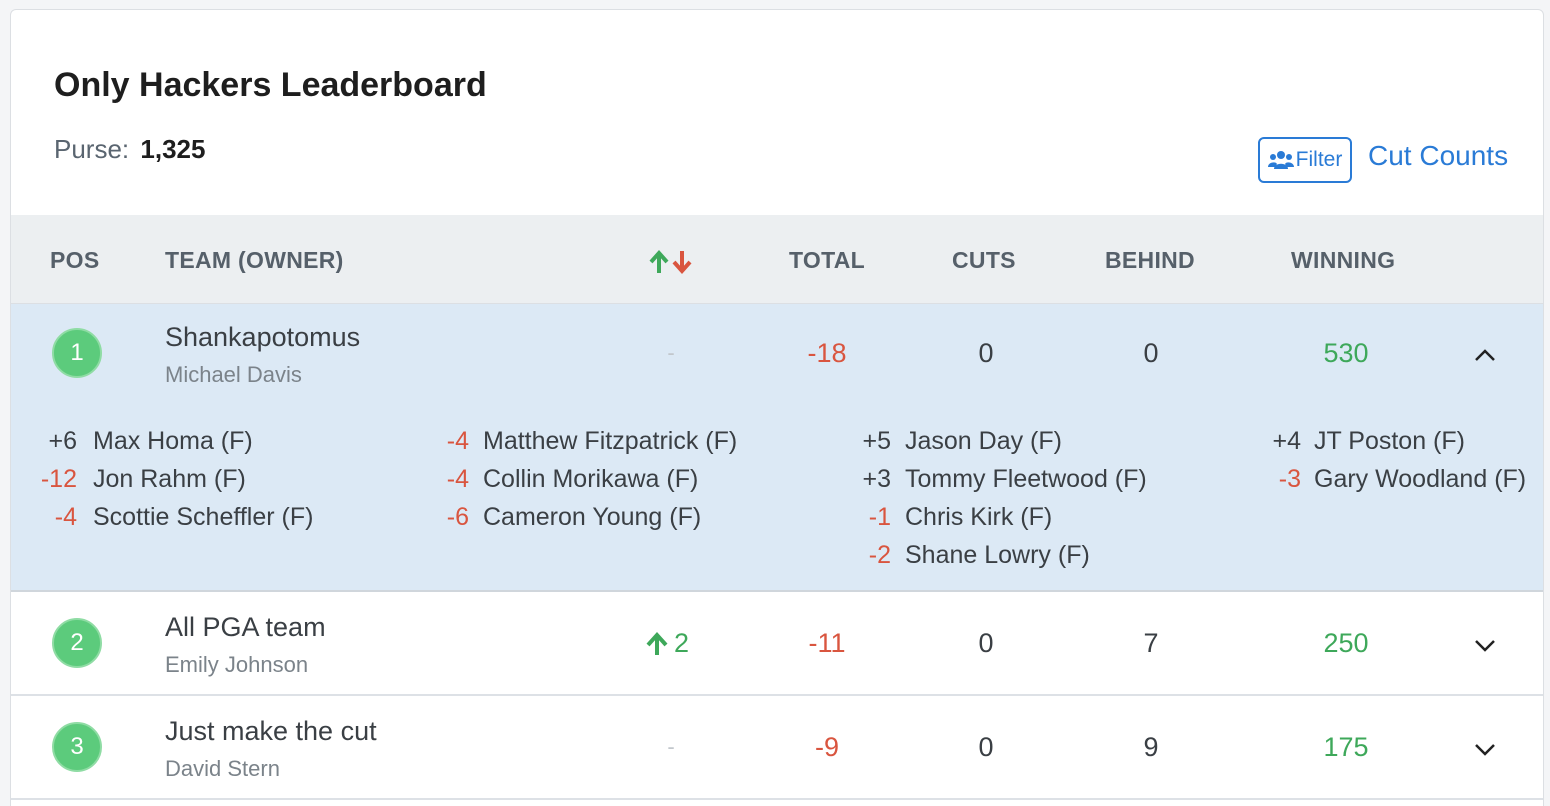  Describe the element at coordinates (270, 85) in the screenshot. I see `page-title: Only Hackers Leaderboard` at that location.